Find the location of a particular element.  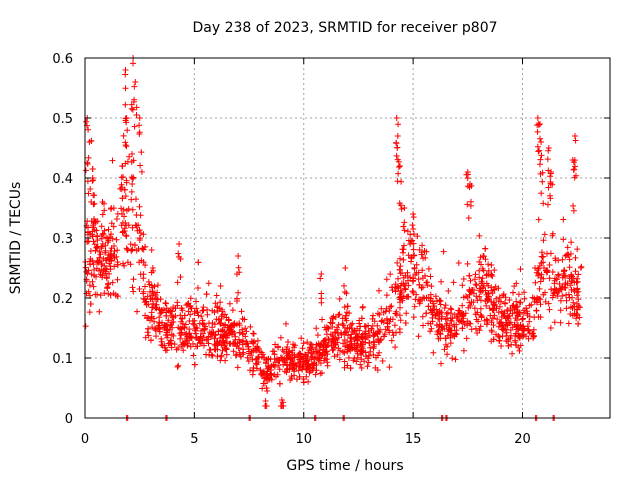

y-tick-label: 0.2 is located at coordinates (62, 299).